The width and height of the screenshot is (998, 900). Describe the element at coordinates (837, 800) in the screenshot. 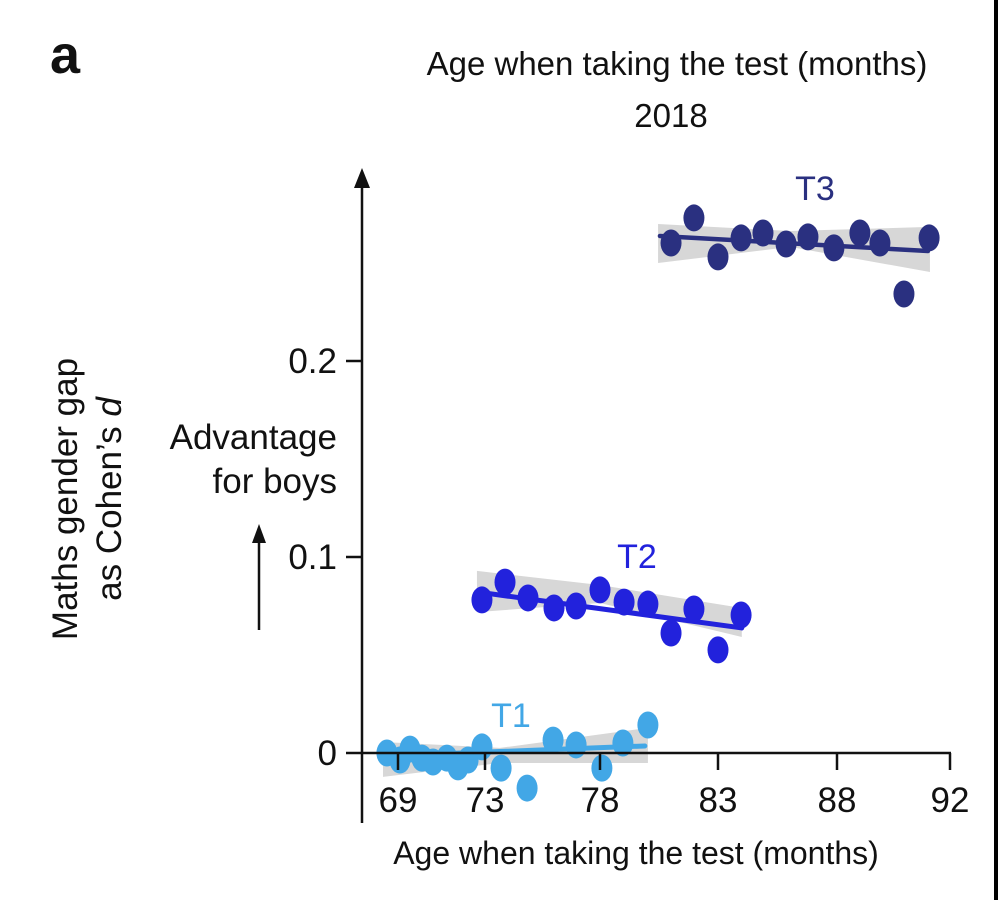

I see `x-tick-label: 88` at that location.